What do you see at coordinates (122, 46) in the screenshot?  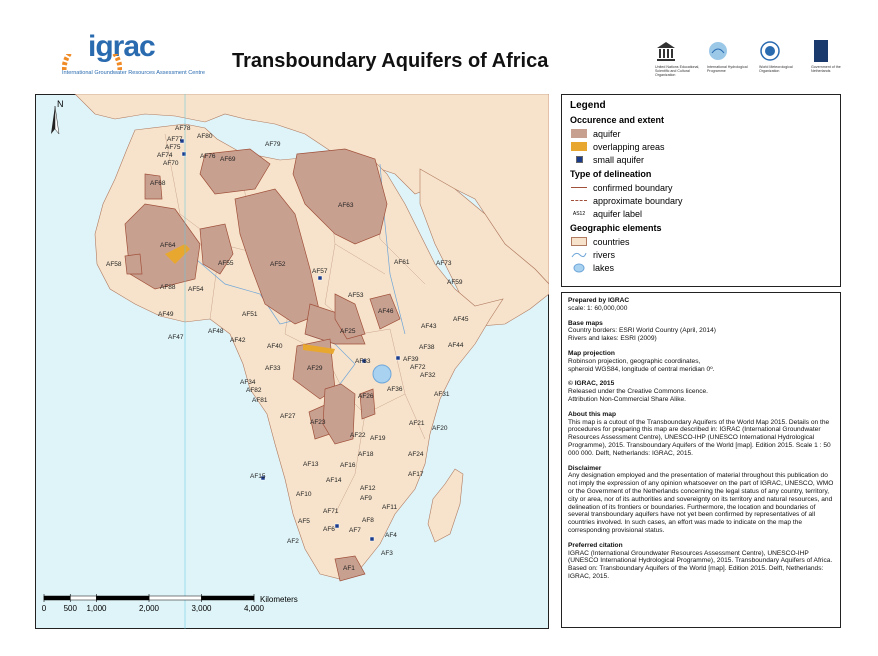 I see `logo-text: igrac` at bounding box center [122, 46].